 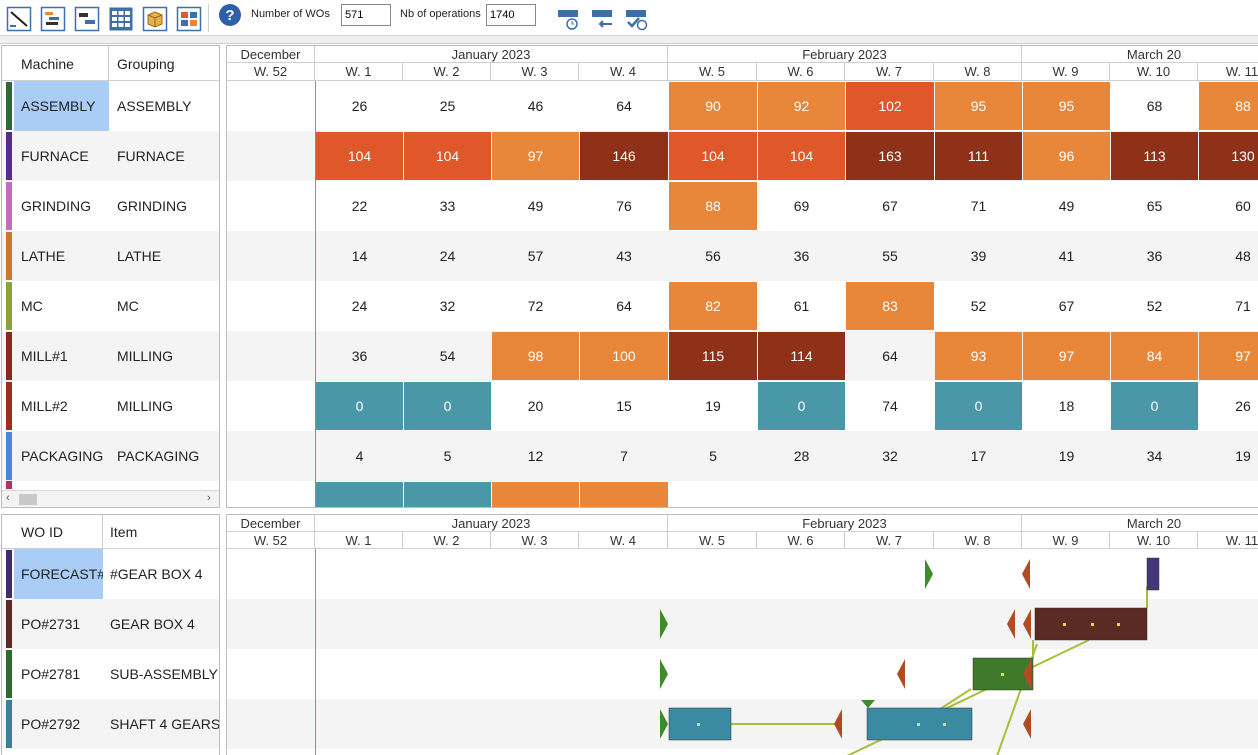 What do you see at coordinates (1066, 206) in the screenshot?
I see `load-cell: 49` at bounding box center [1066, 206].